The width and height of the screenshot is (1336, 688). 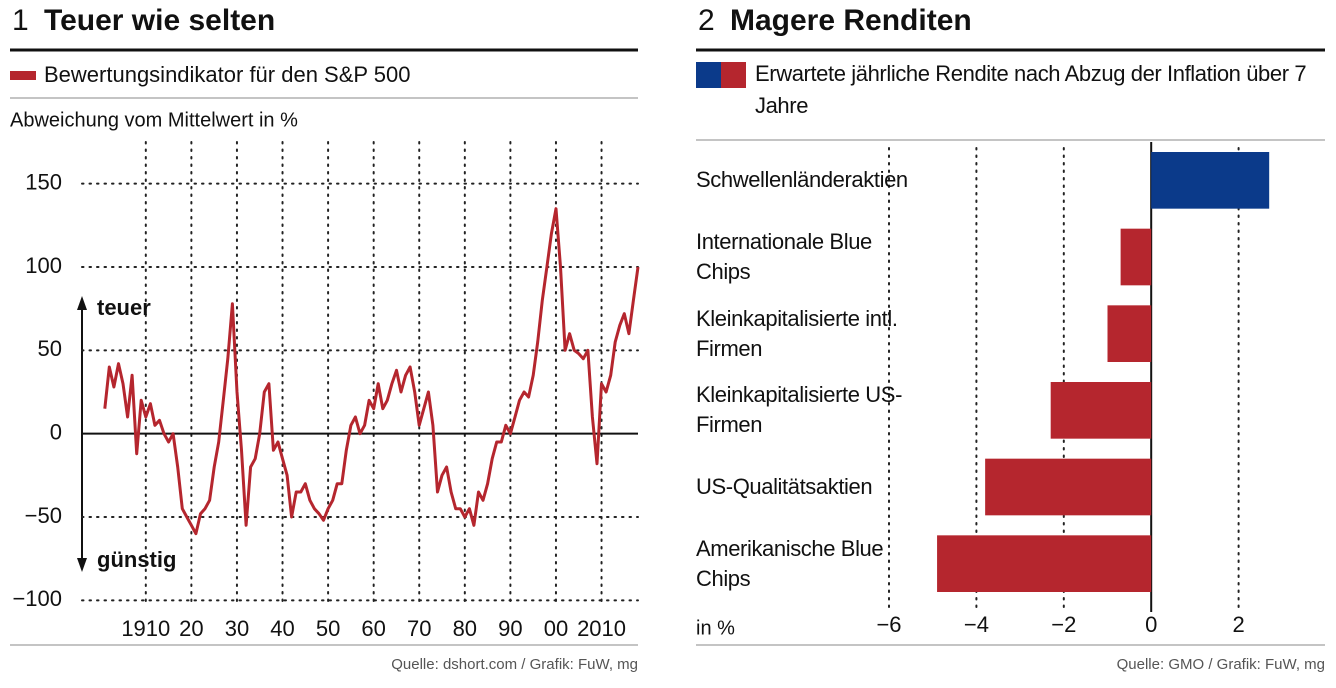 What do you see at coordinates (888, 624) in the screenshot?
I see `x-tick-label: −6` at bounding box center [888, 624].